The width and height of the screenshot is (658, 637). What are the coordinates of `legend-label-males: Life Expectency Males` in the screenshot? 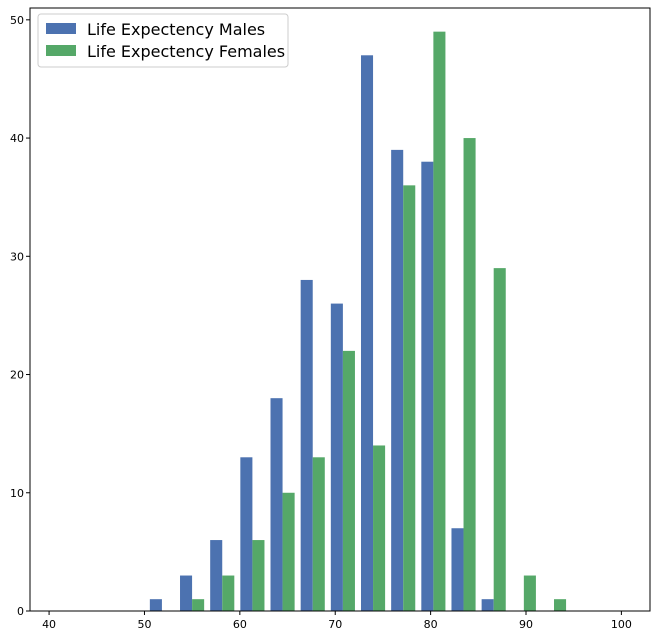 It's located at (176, 29).